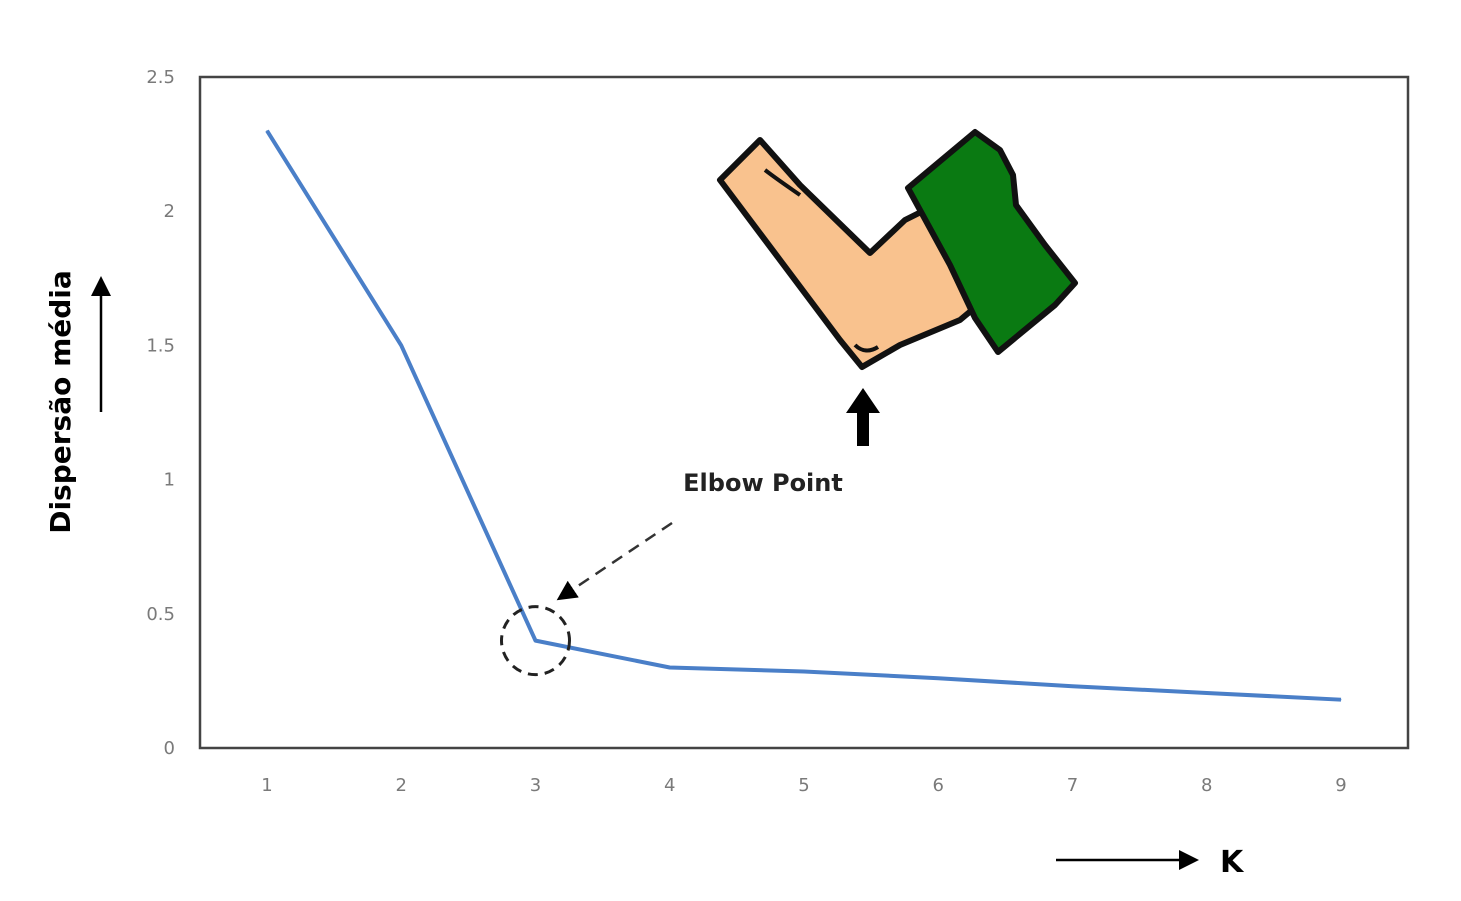 Image resolution: width=1461 pixels, height=901 pixels. I want to click on y-tick-label: 1, so click(169, 480).